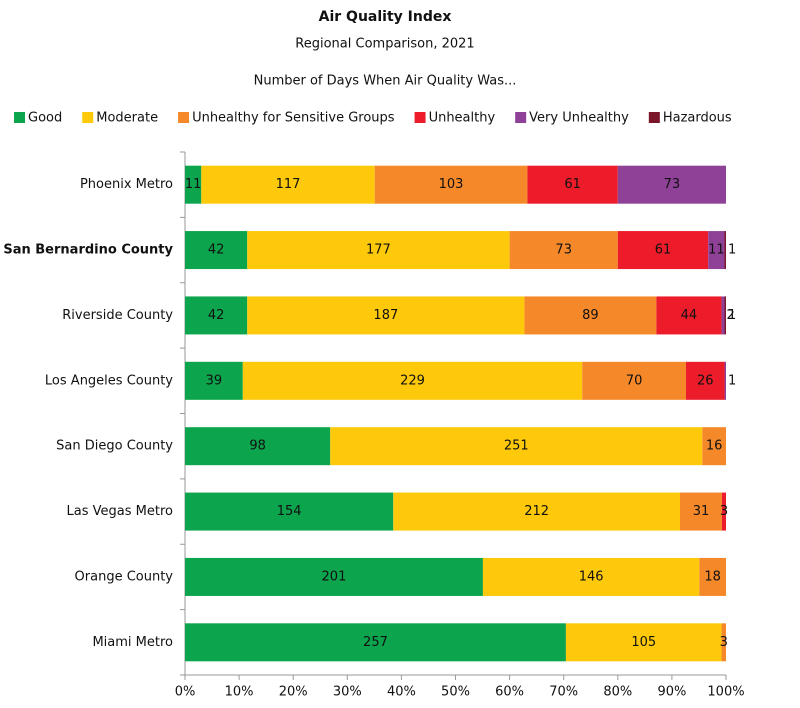  Describe the element at coordinates (114, 446) in the screenshot. I see `y-tick-label: San Diego County` at that location.